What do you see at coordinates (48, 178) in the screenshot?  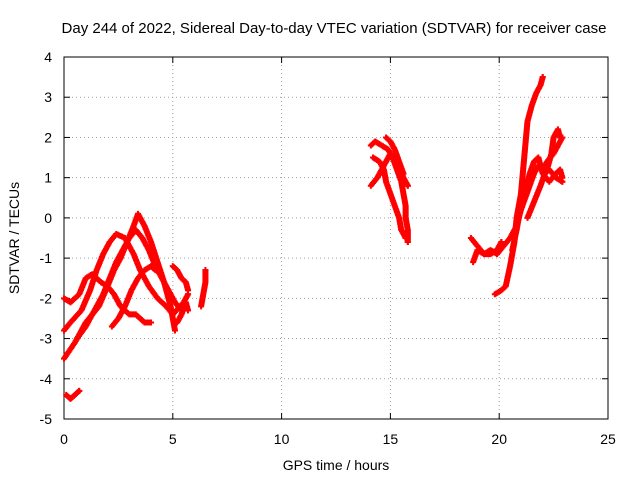 I see `y-tick-label: 1` at bounding box center [48, 178].